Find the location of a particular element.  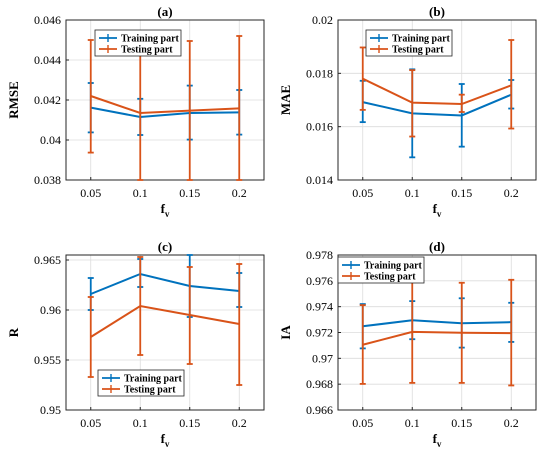

y-tick-label: 0.974 is located at coordinates (319, 307).